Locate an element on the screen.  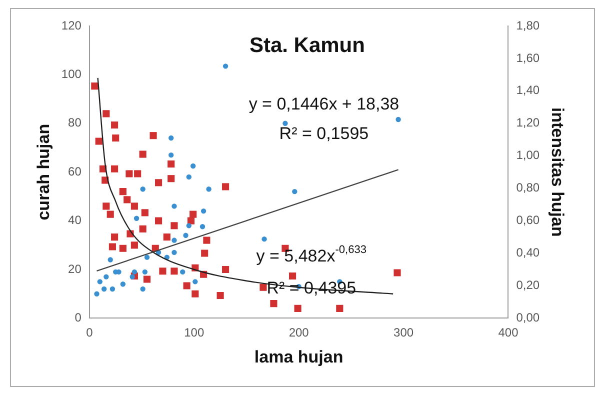
y2-tick-label: 1,80 is located at coordinates (528, 25).